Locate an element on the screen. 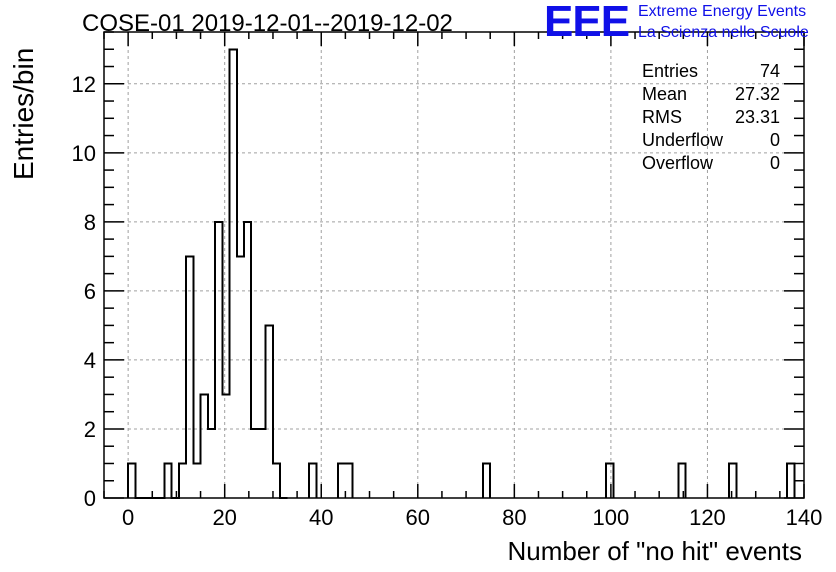  stats-row-mean: Mean 27.32 is located at coordinates (711, 94).